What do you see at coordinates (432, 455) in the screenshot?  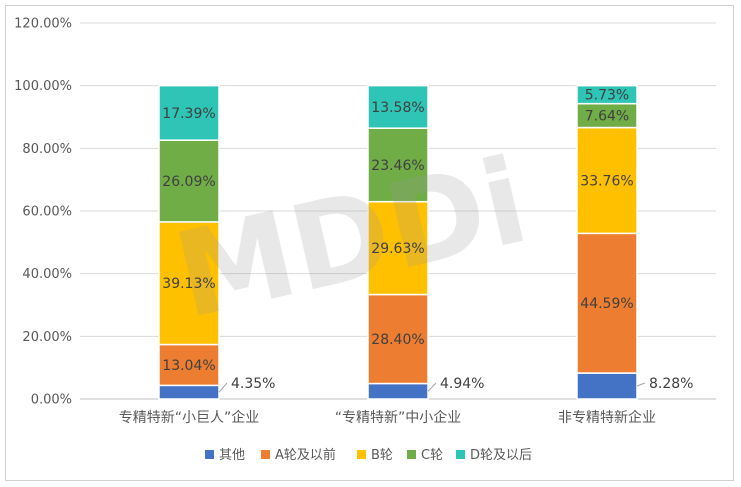 I see `legend-label: C轮` at bounding box center [432, 455].